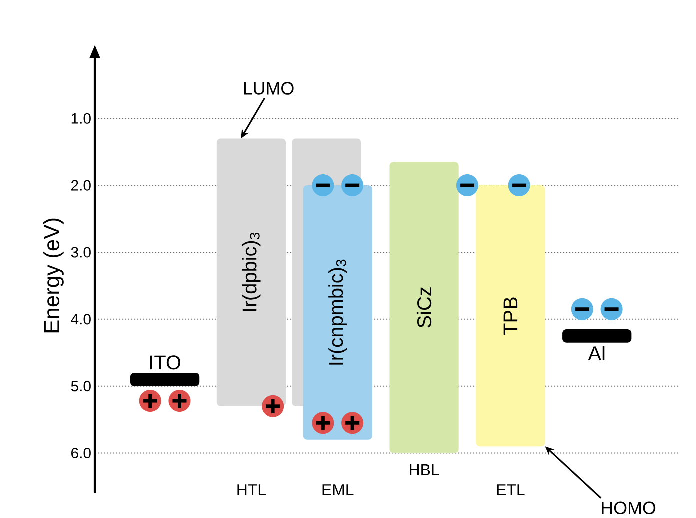 The width and height of the screenshot is (696, 518). What do you see at coordinates (511, 490) in the screenshot?
I see `annotation: ETL` at bounding box center [511, 490].